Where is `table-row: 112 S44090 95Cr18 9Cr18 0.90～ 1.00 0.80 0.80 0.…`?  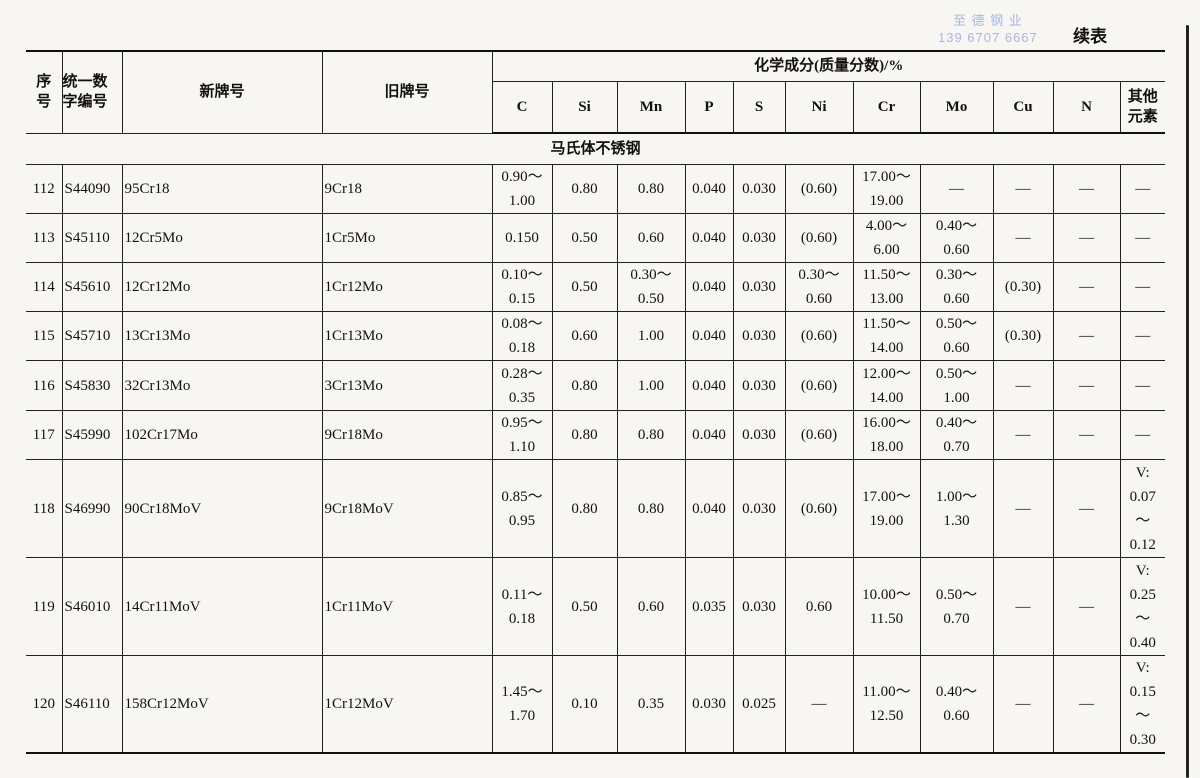 table-row: 112 S44090 95Cr18 9Cr18 0.90～ 1.00 0.80 0.80 0.… is located at coordinates (595, 189).